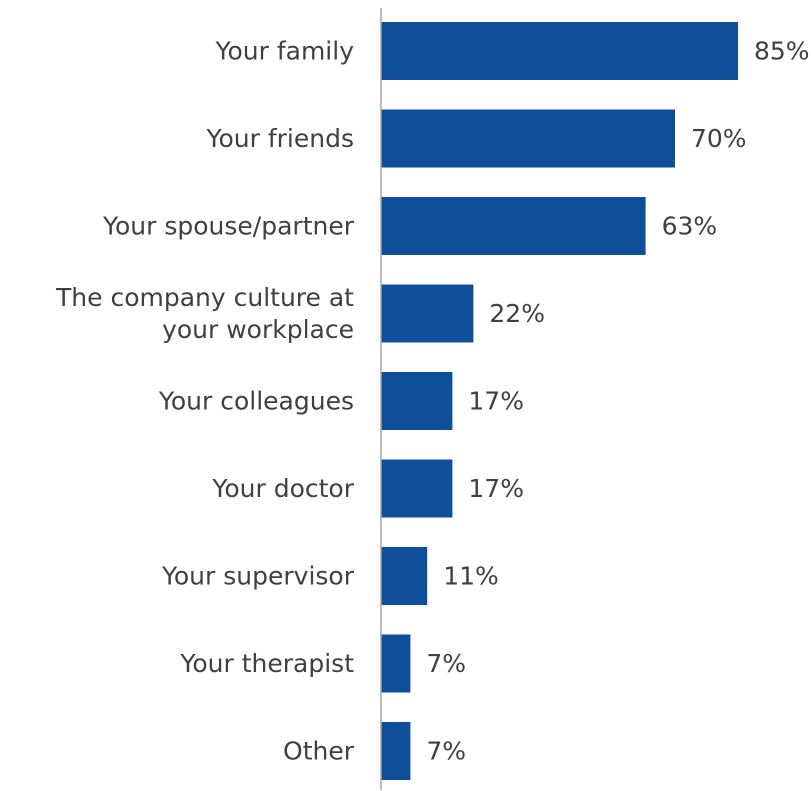  Describe the element at coordinates (256, 401) in the screenshot. I see `category-label: Your colleagues` at that location.